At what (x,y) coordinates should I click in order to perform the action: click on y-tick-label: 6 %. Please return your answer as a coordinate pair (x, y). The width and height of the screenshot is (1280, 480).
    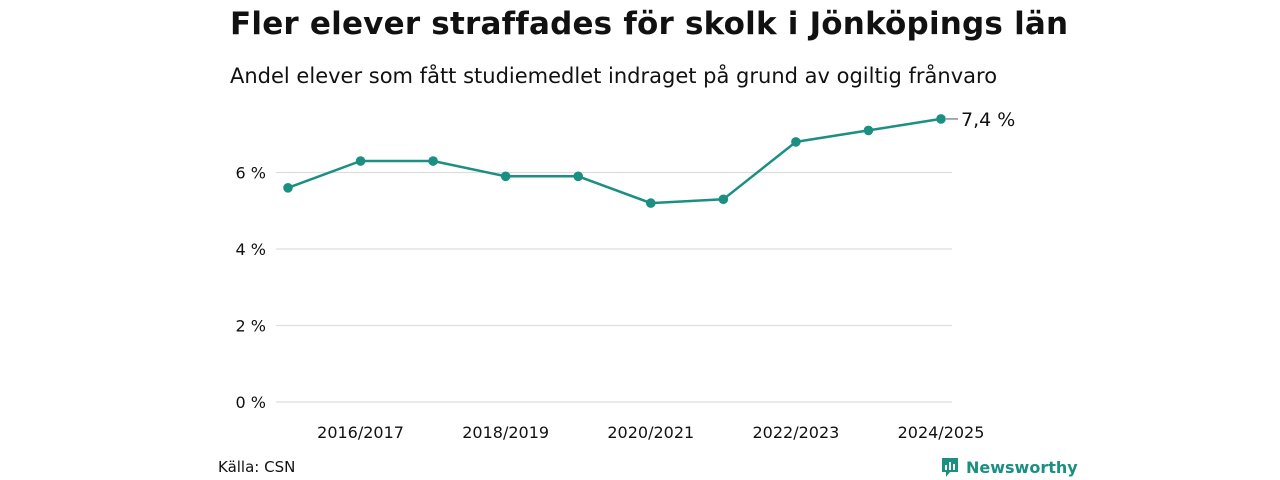
    Looking at the image, I should click on (251, 173).